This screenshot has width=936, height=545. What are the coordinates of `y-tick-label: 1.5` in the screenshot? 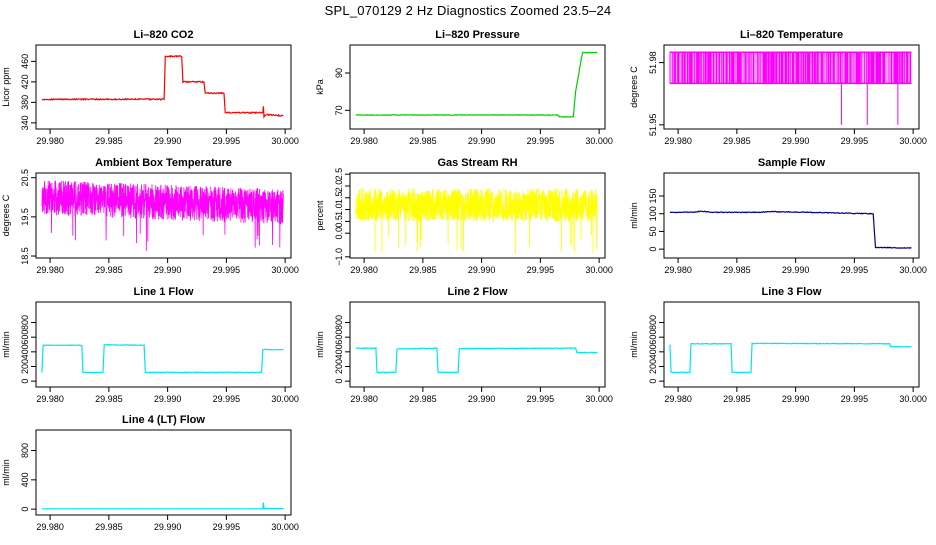 It's located at (339, 198).